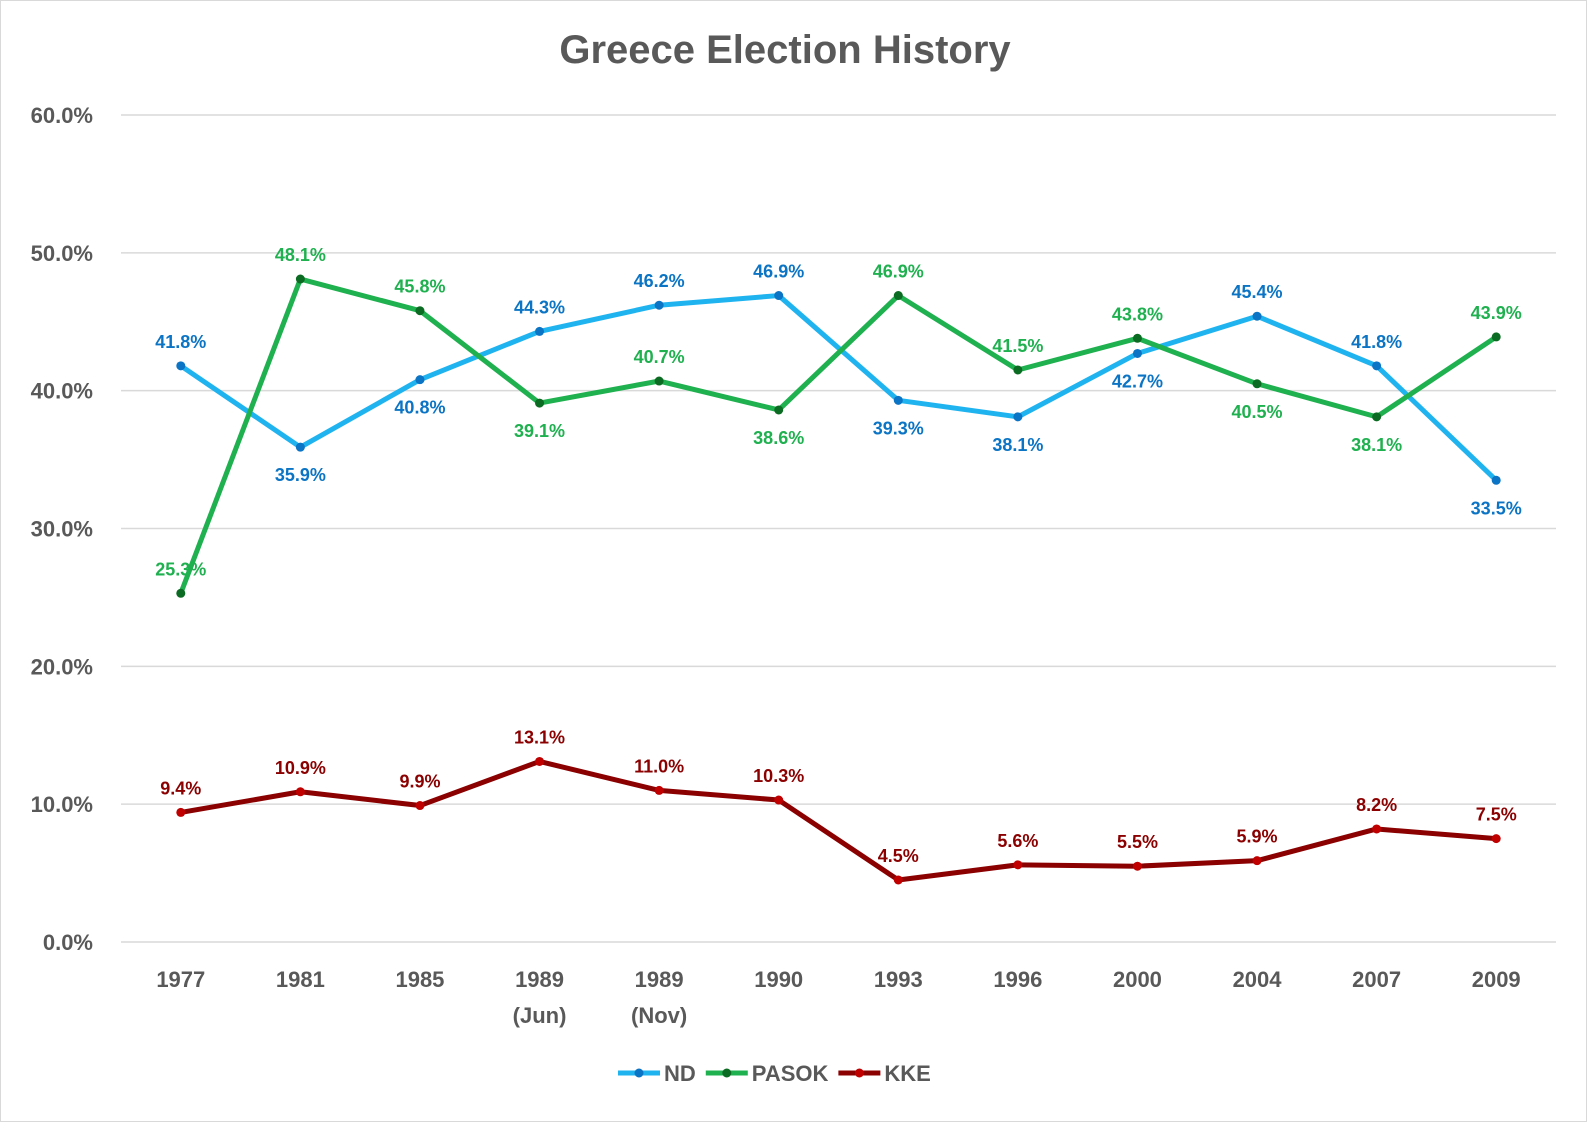 This screenshot has height=1126, width=1587. Describe the element at coordinates (1137, 314) in the screenshot. I see `data-label-pasok: 43.8%` at that location.